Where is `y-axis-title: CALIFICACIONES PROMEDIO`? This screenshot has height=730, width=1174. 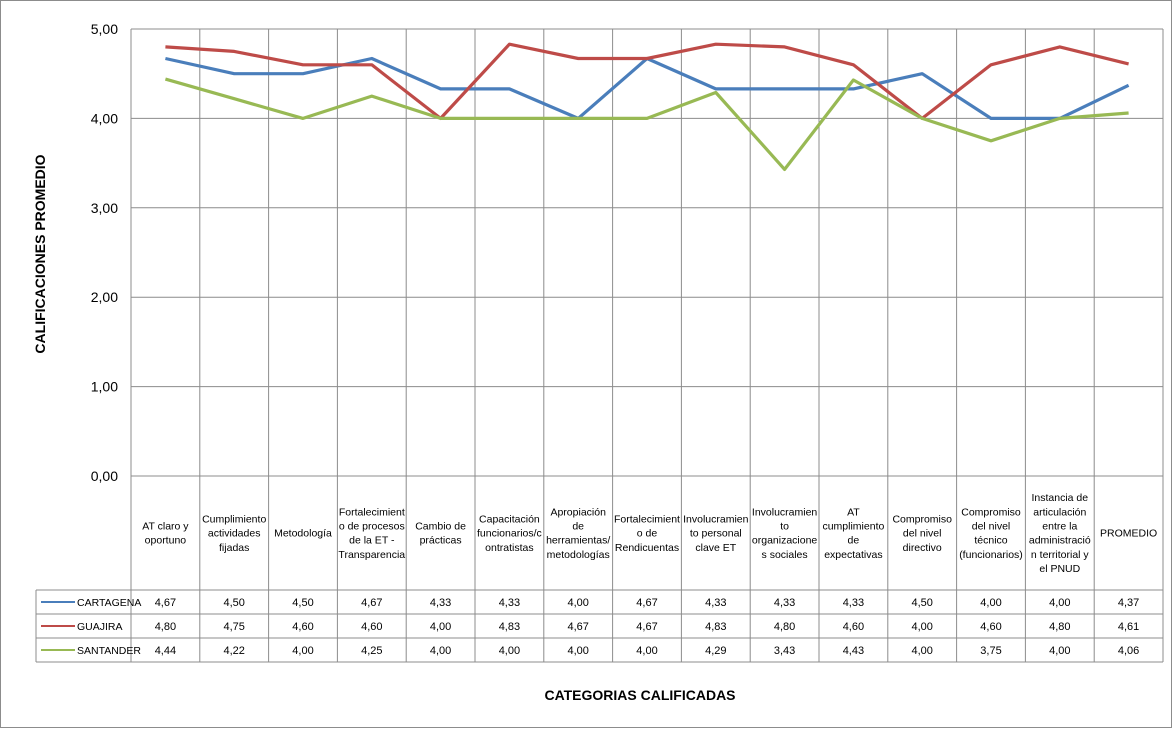
y-axis-title: CALIFICACIONES PROMEDIO is located at coordinates (40, 253).